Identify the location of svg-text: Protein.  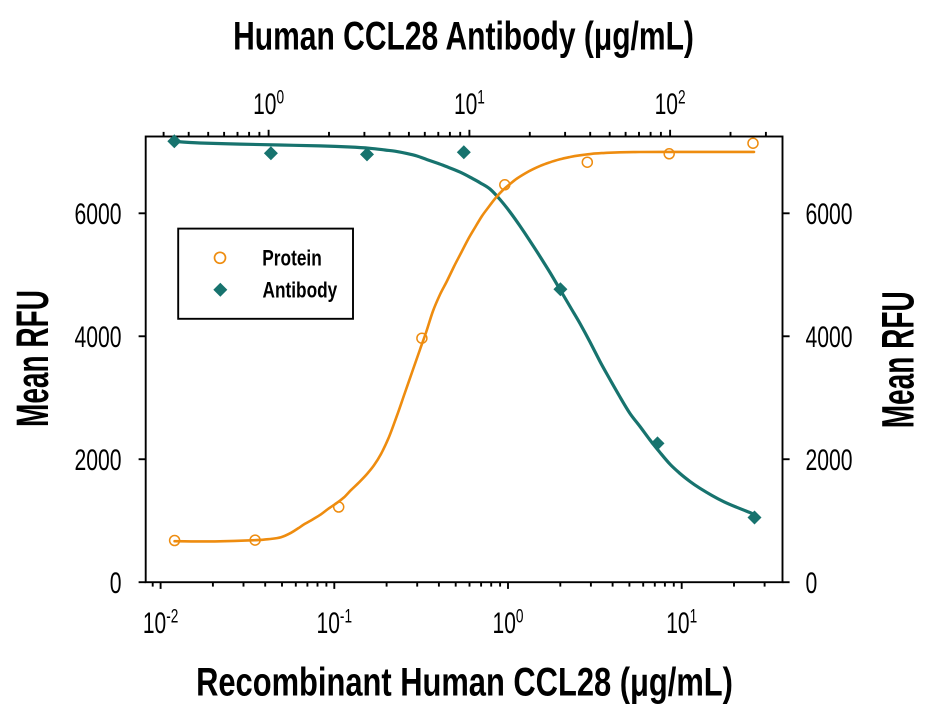
(291, 258).